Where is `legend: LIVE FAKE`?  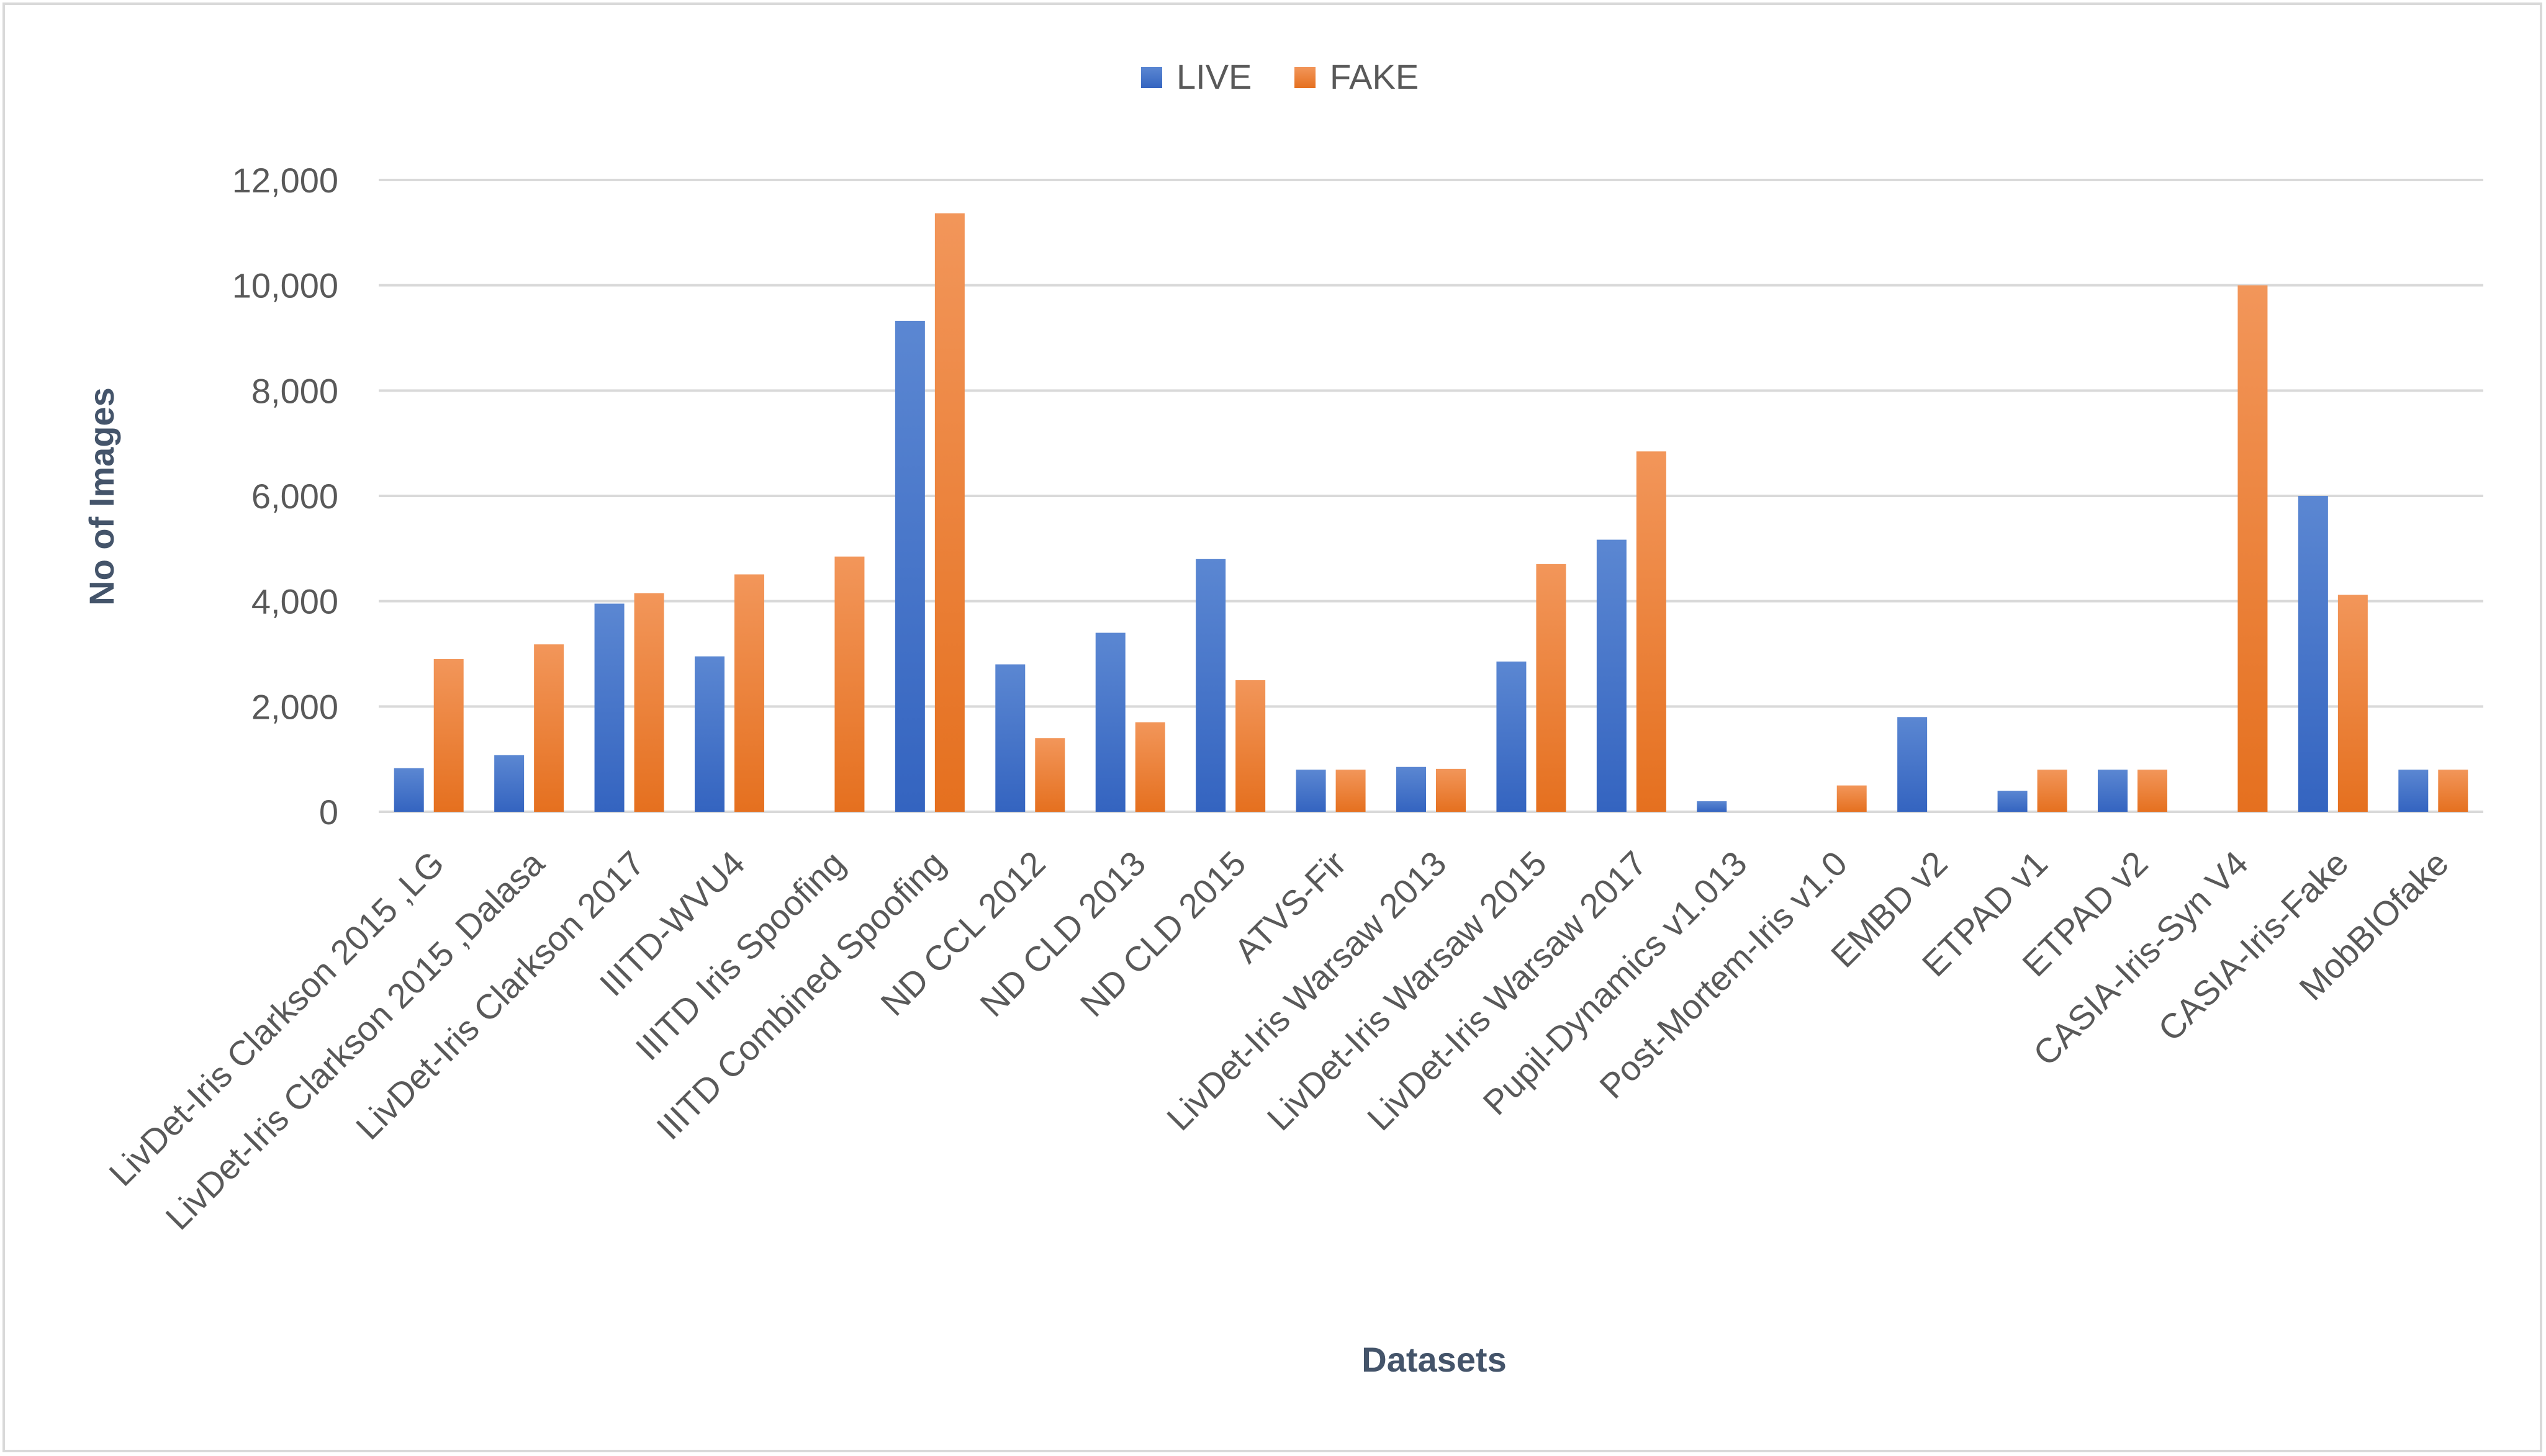 legend: LIVE FAKE is located at coordinates (1280, 76).